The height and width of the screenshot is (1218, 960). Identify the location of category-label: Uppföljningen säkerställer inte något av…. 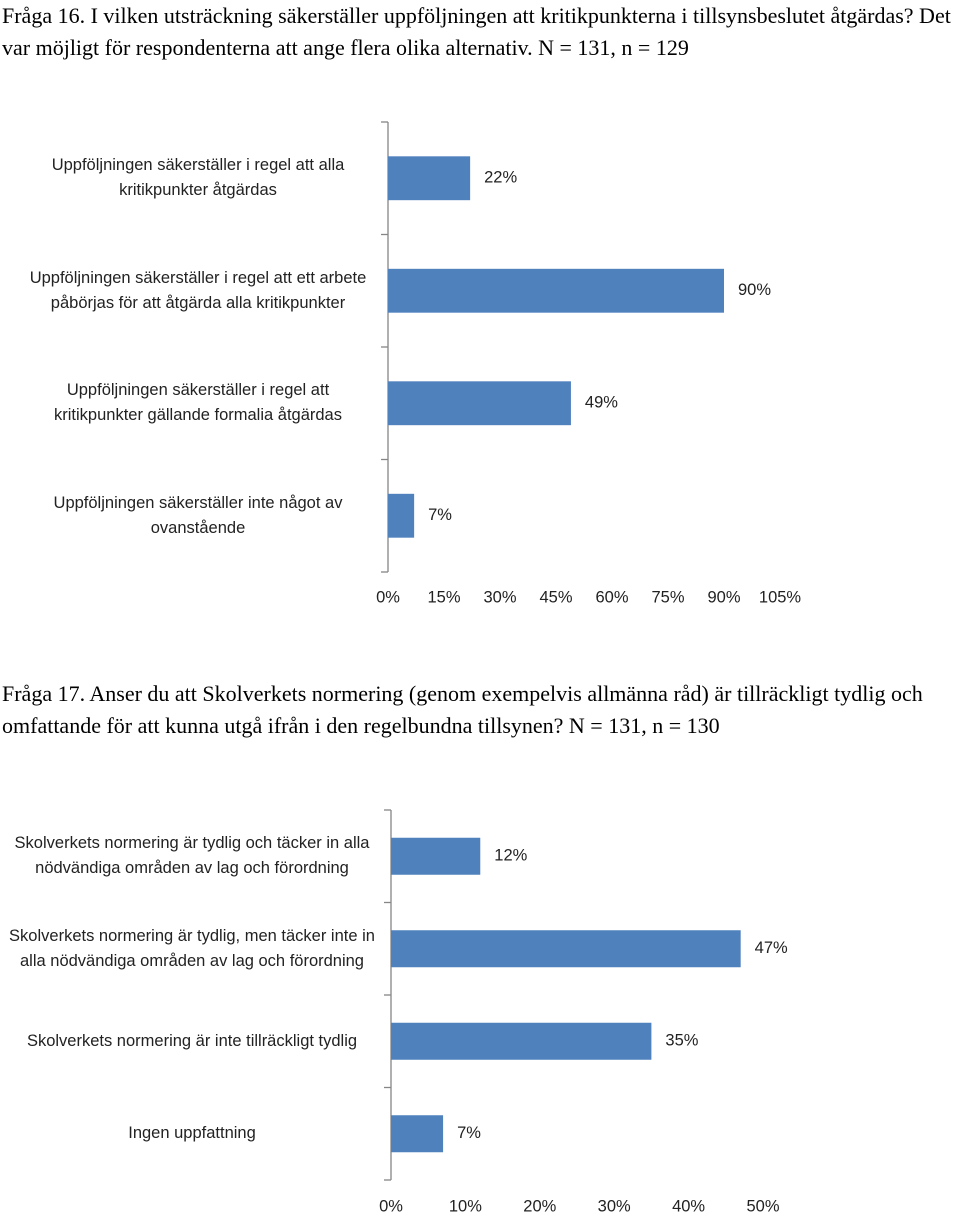
(198, 515).